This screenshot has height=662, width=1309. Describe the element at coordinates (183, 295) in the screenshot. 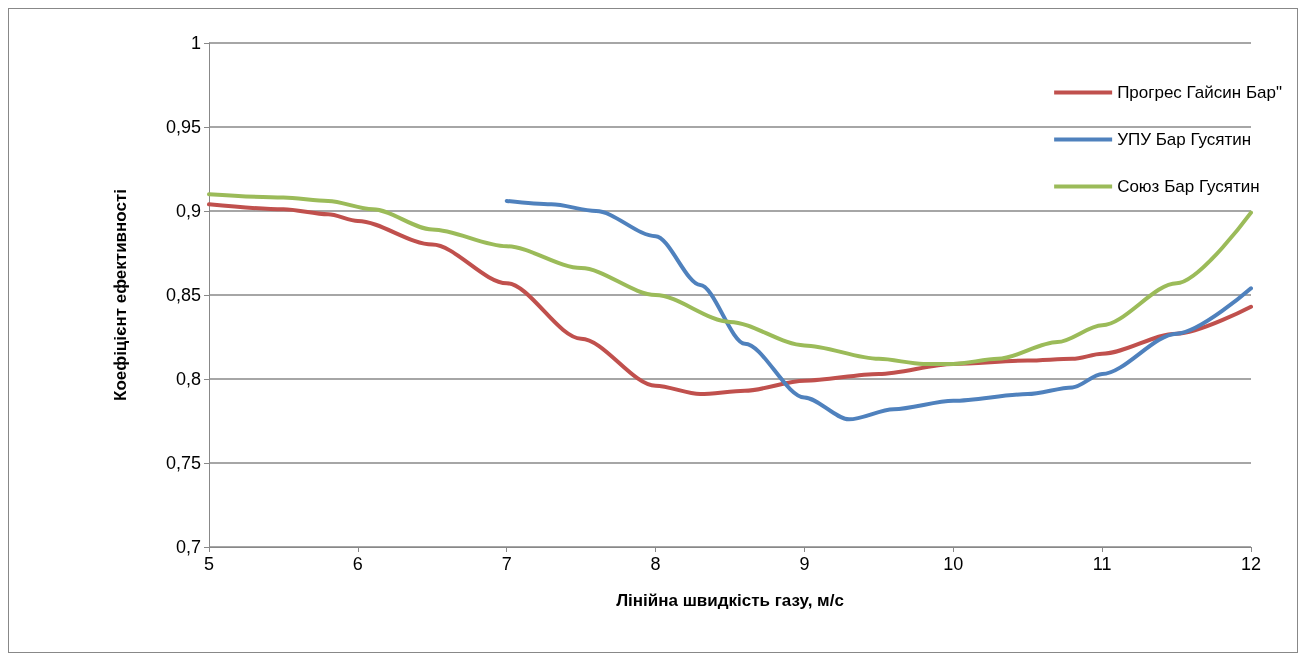

I see `y-tick-label: 0,85` at that location.